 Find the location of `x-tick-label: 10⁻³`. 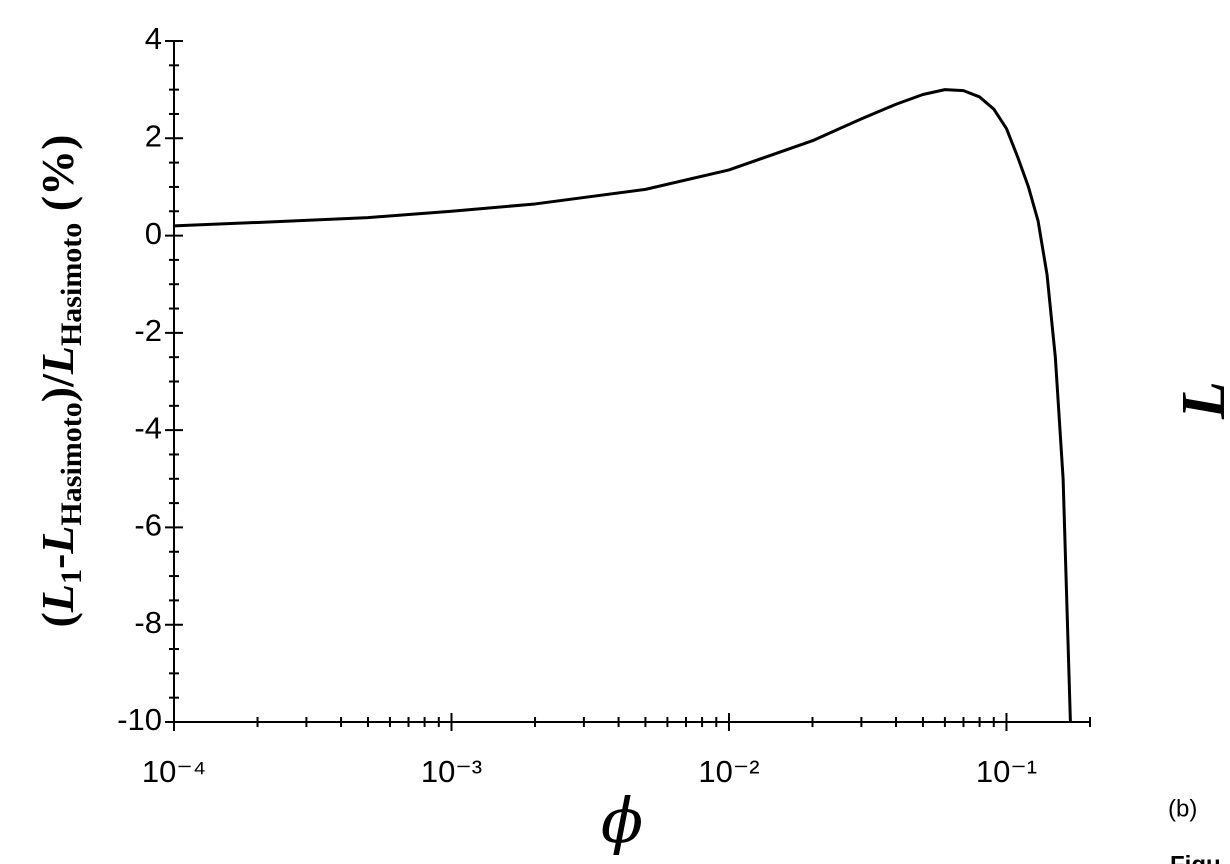

x-tick-label: 10⁻³ is located at coordinates (451, 771).